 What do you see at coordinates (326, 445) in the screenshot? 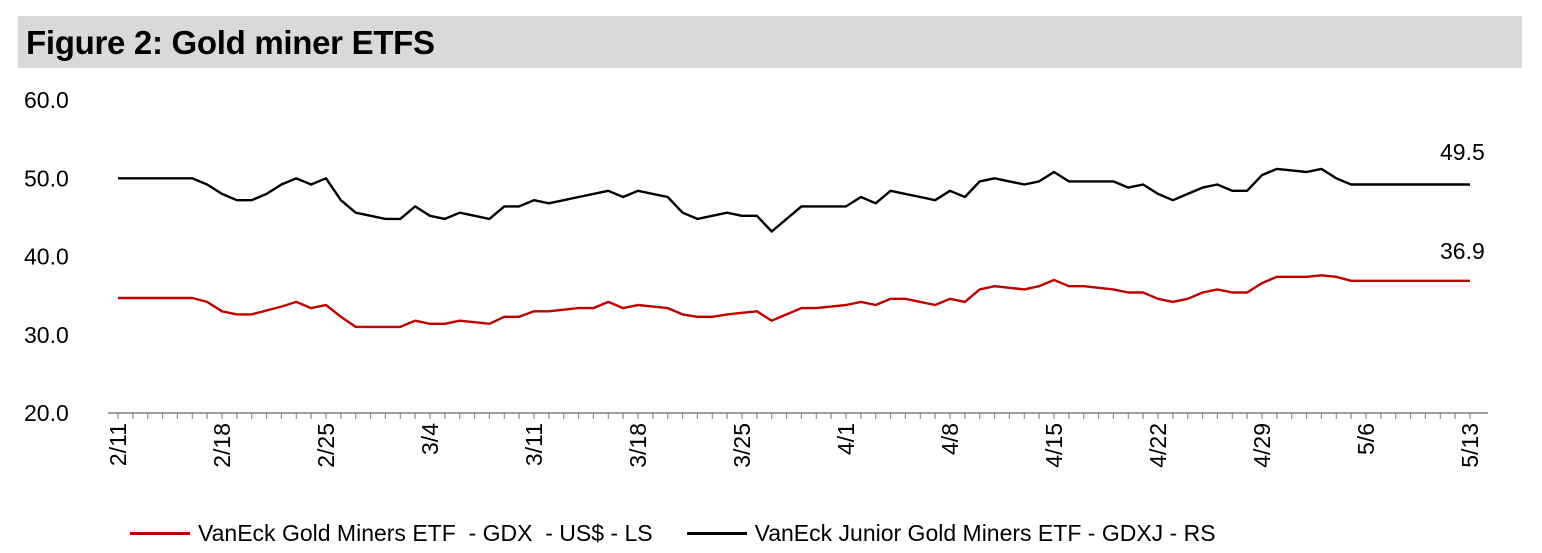
I see `x-tick-label: 2/25` at bounding box center [326, 445].